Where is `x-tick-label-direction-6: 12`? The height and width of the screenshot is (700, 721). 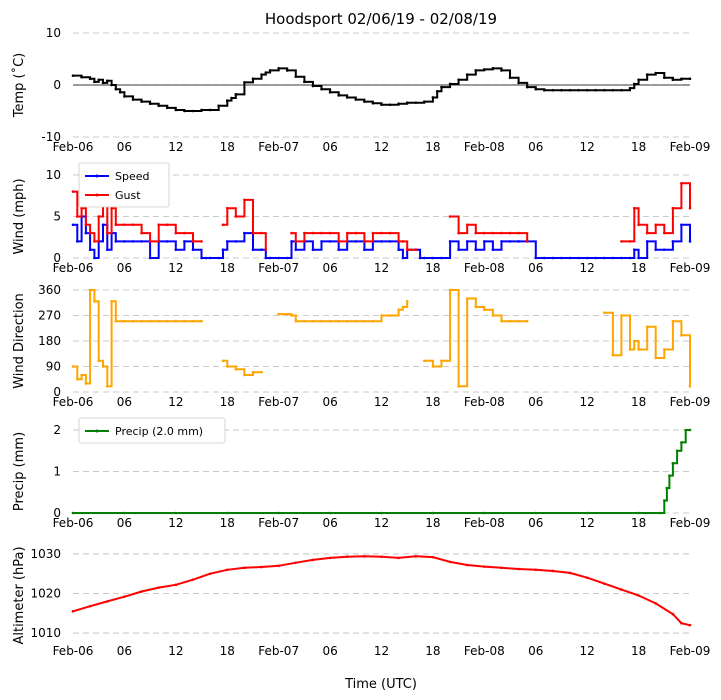
x-tick-label-direction-6: 12 is located at coordinates (381, 402).